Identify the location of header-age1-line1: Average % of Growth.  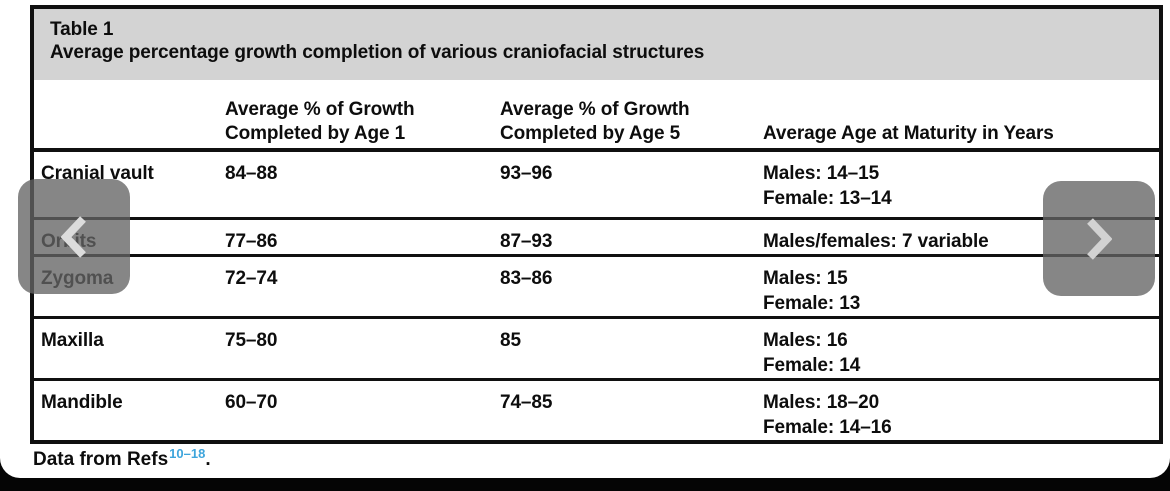
(320, 109).